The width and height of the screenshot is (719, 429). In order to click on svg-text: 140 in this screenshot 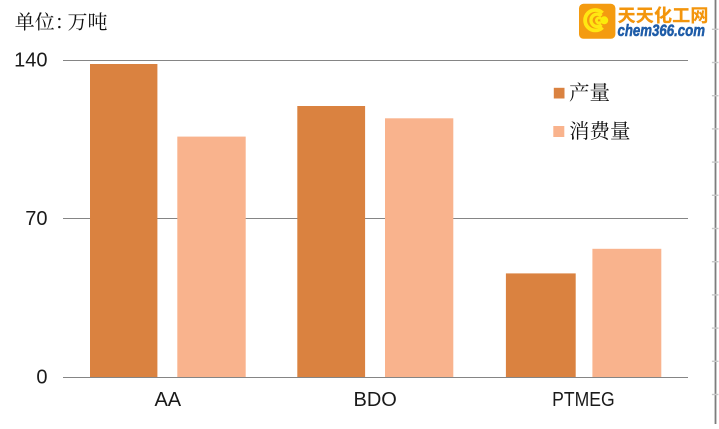, I will do `click(30, 61)`.